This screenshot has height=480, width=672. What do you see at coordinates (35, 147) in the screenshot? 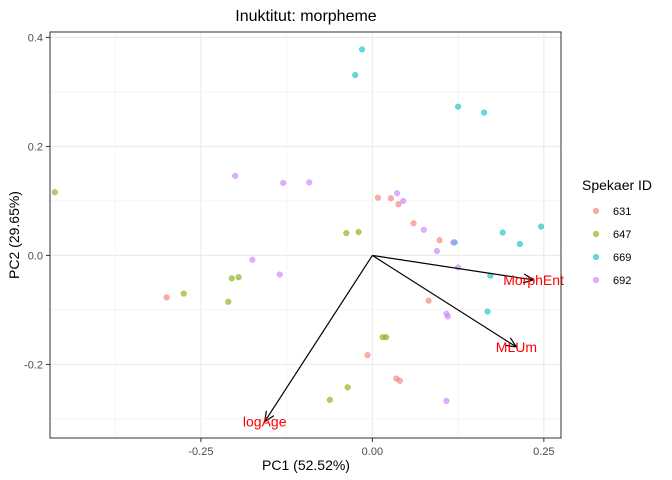
I see `y-tick-label: 0.2` at bounding box center [35, 147].